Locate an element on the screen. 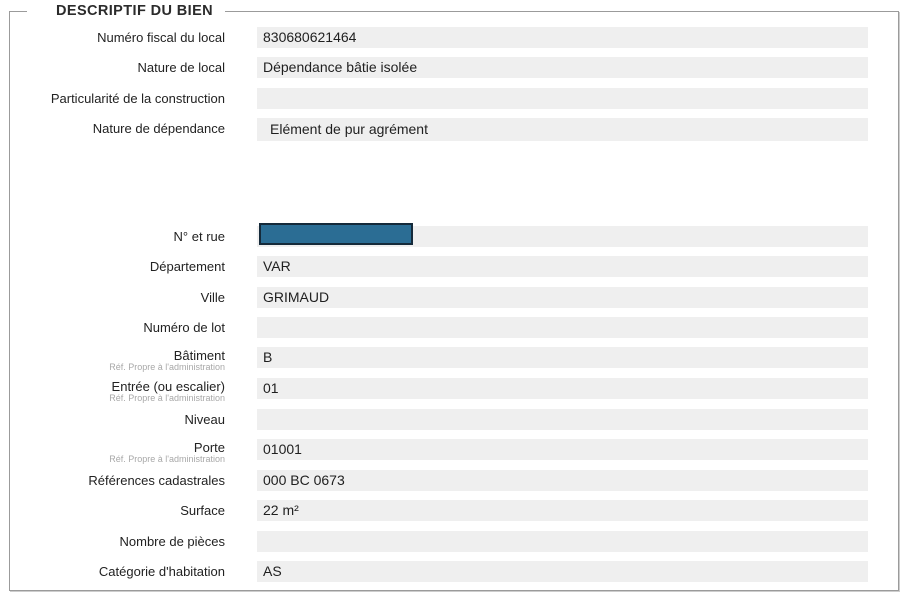  departement-field: VAR is located at coordinates (562, 266).